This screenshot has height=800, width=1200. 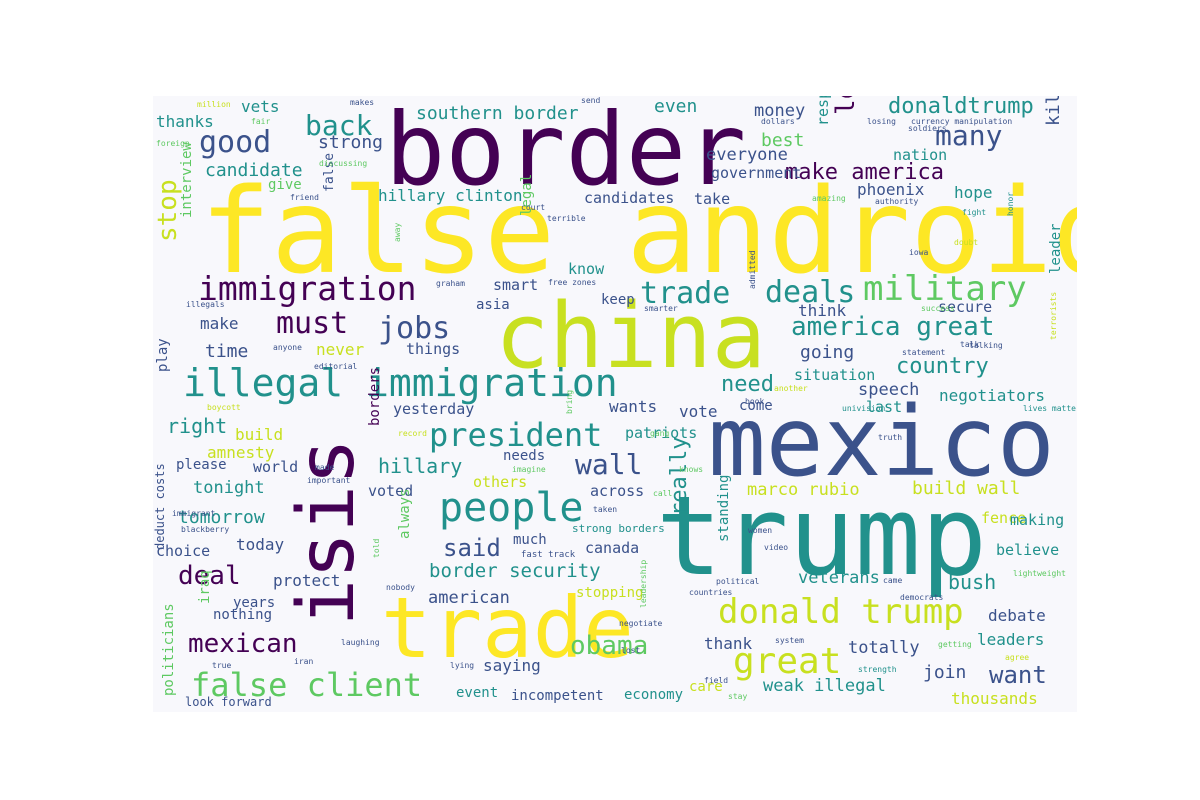 I want to click on word: illegals, so click(x=205, y=304).